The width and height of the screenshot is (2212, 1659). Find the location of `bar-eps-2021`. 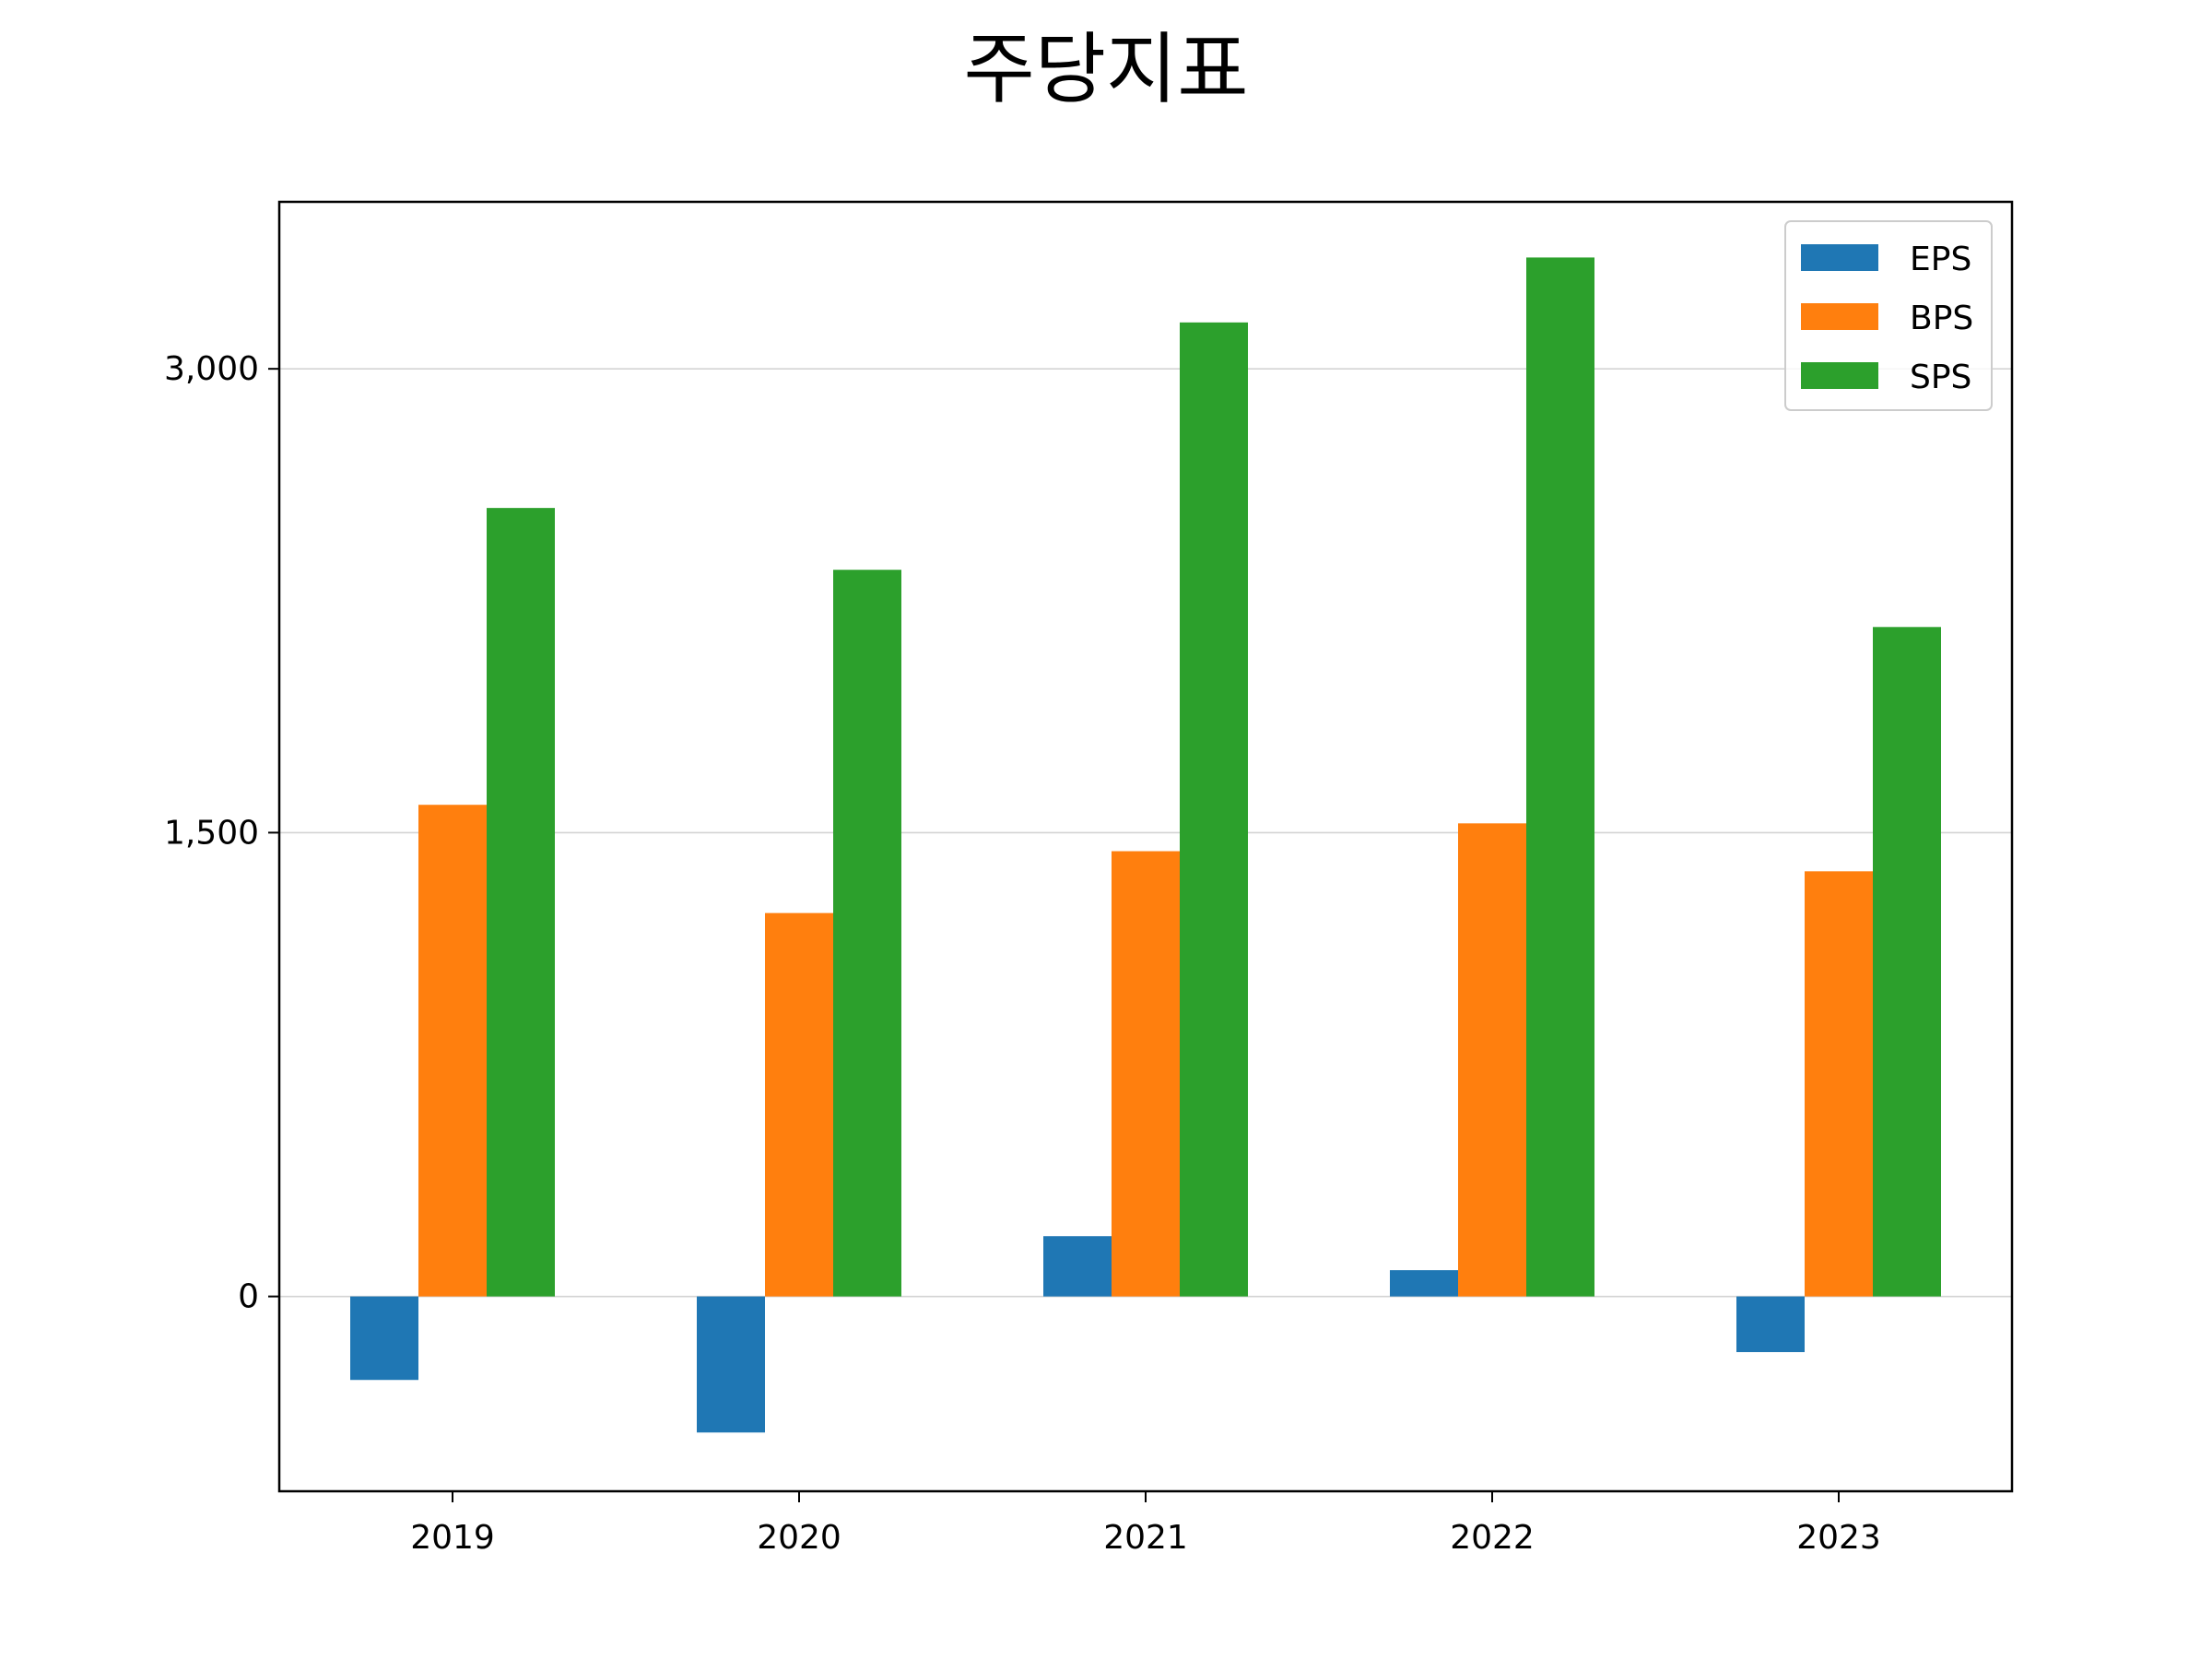

bar-eps-2021 is located at coordinates (1077, 1266).